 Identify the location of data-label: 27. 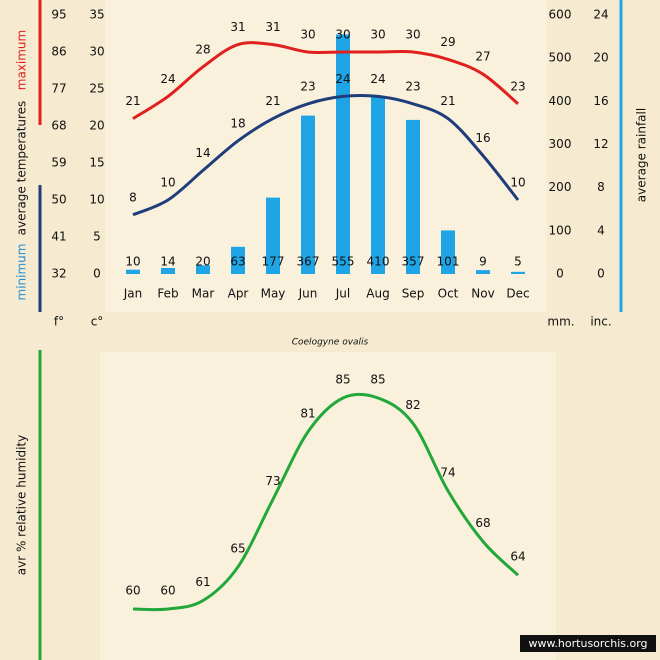
(482, 57).